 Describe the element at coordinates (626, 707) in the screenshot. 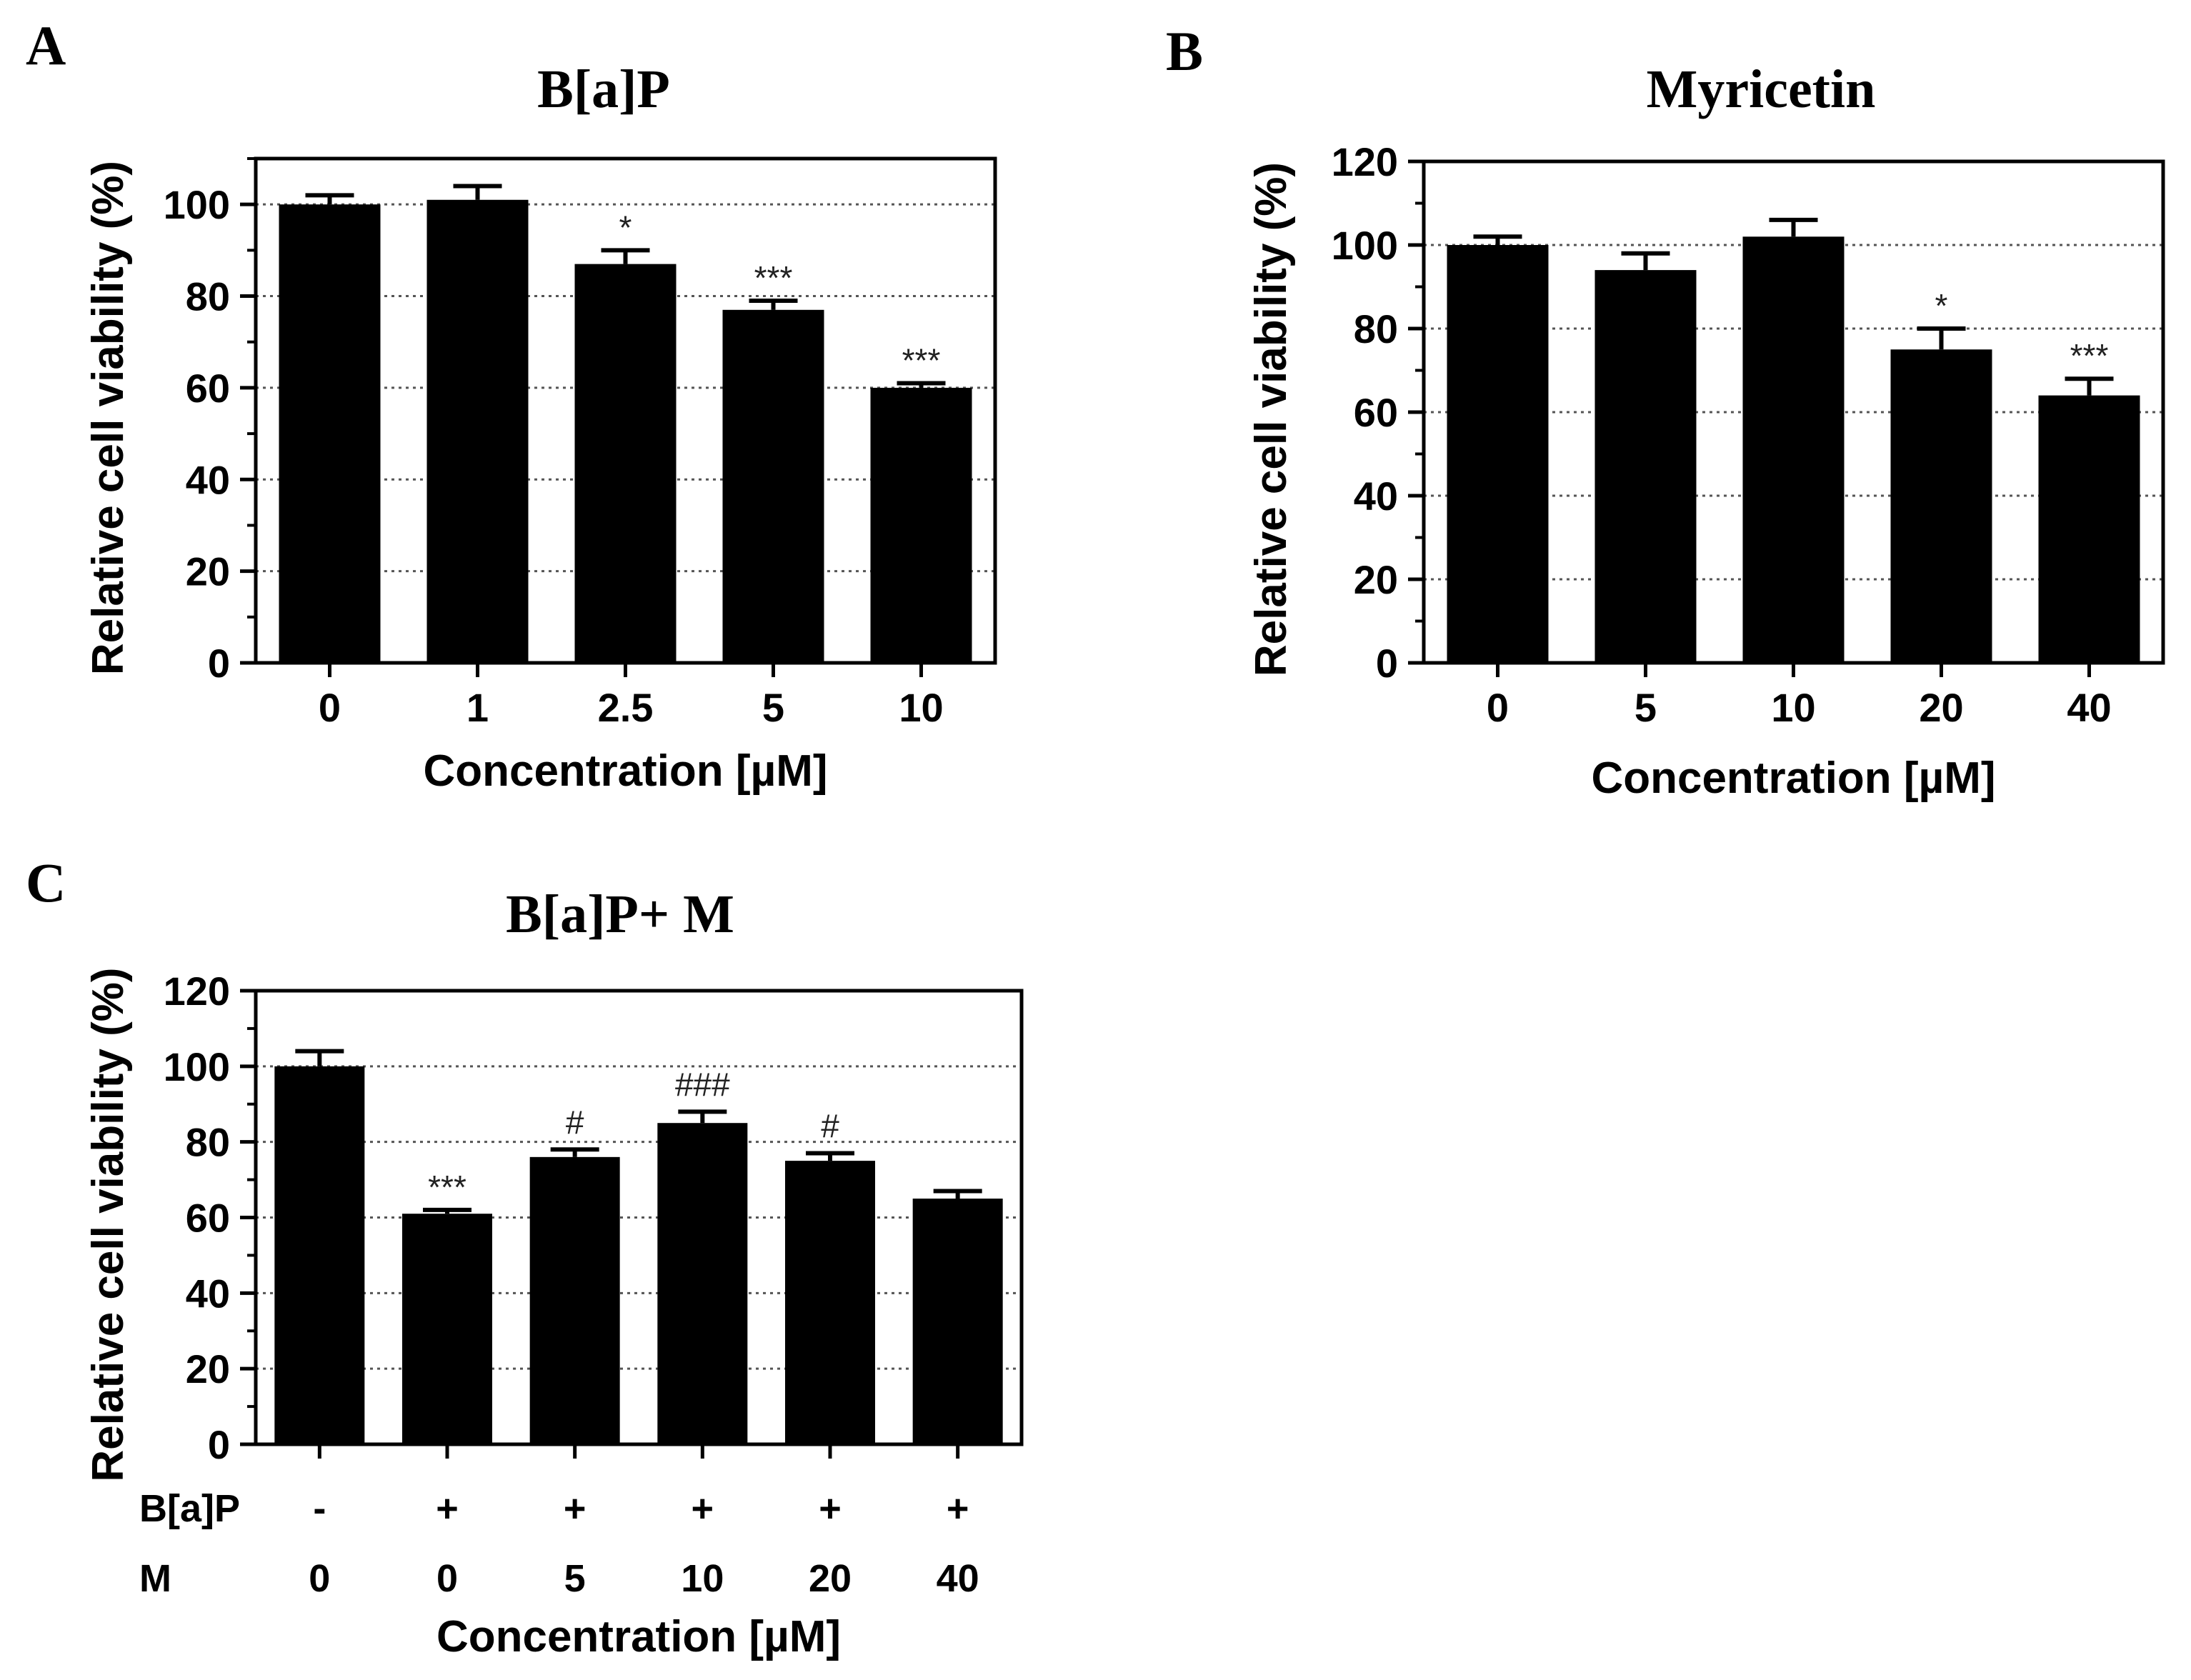

I see `chart-a-x-tick-label: 2.5` at that location.